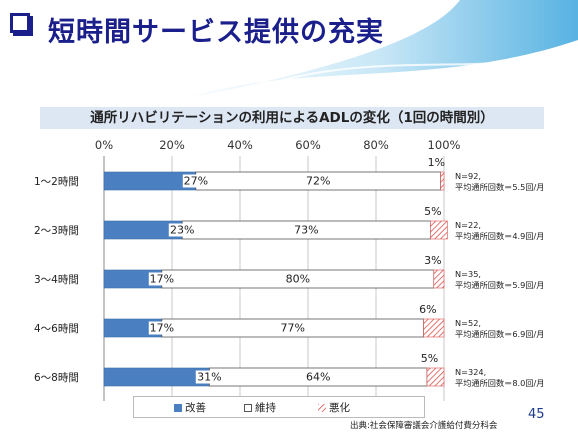 The height and width of the screenshot is (433, 578). Describe the element at coordinates (265, 408) in the screenshot. I see `legend-label-maintain: 維持` at that location.